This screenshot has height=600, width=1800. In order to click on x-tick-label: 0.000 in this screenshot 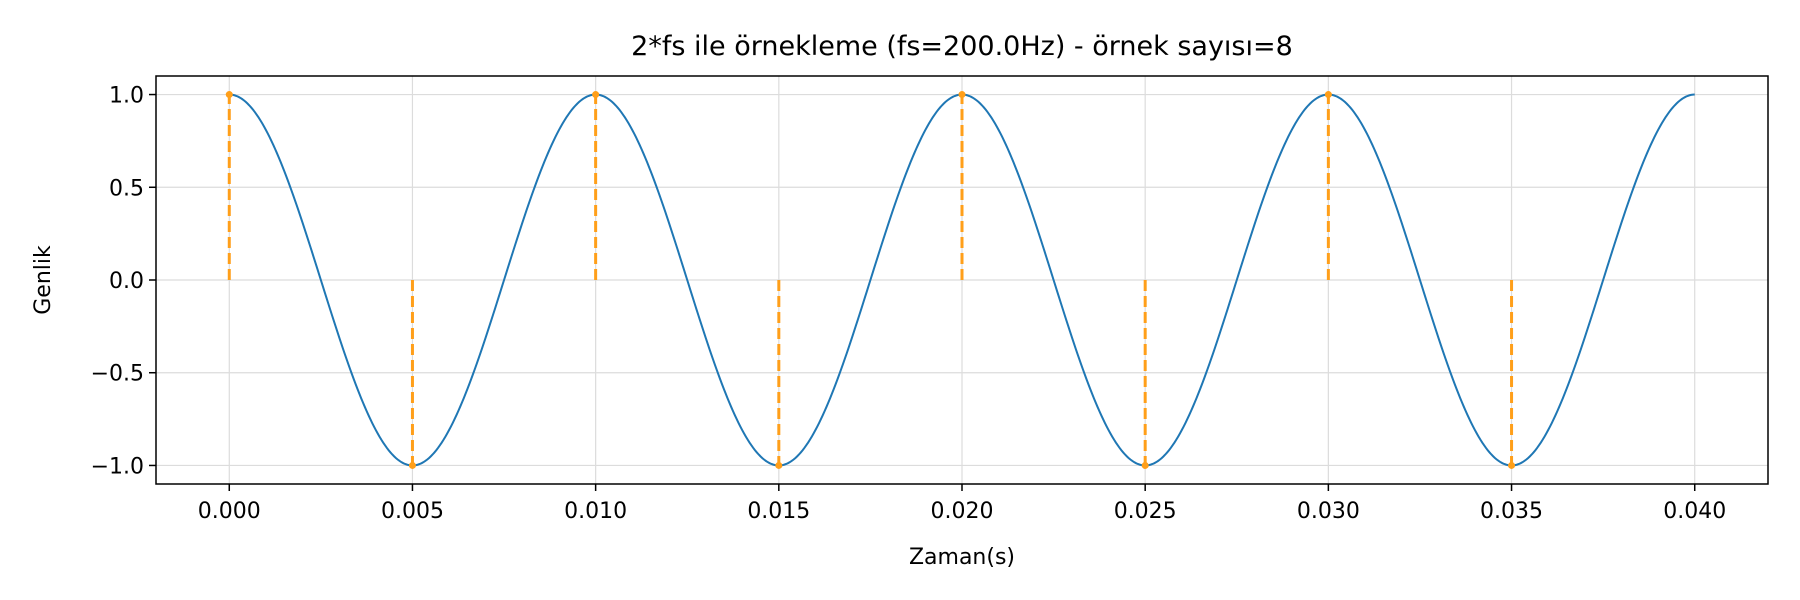, I will do `click(229, 511)`.